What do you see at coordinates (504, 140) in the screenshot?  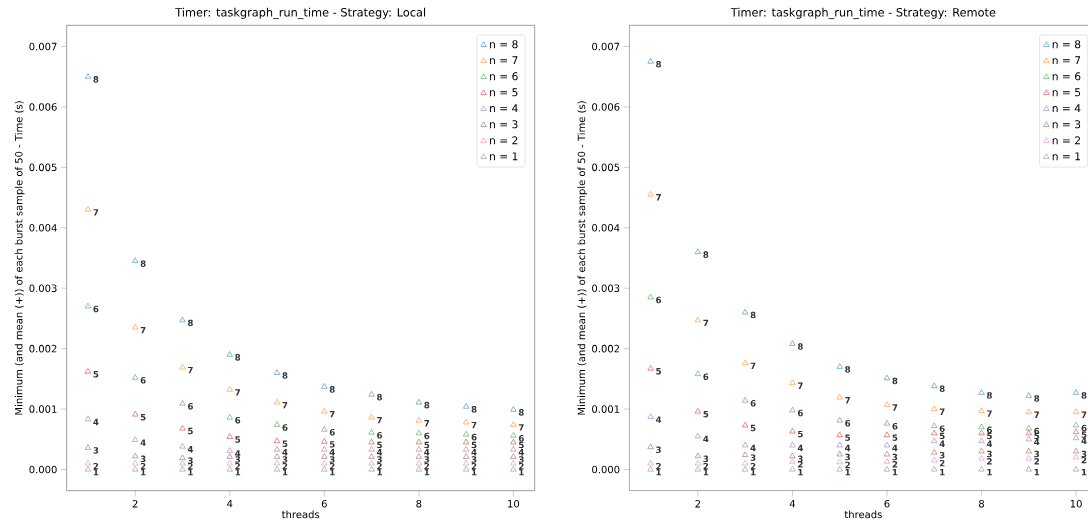 I see `legend-label: n = 2` at bounding box center [504, 140].